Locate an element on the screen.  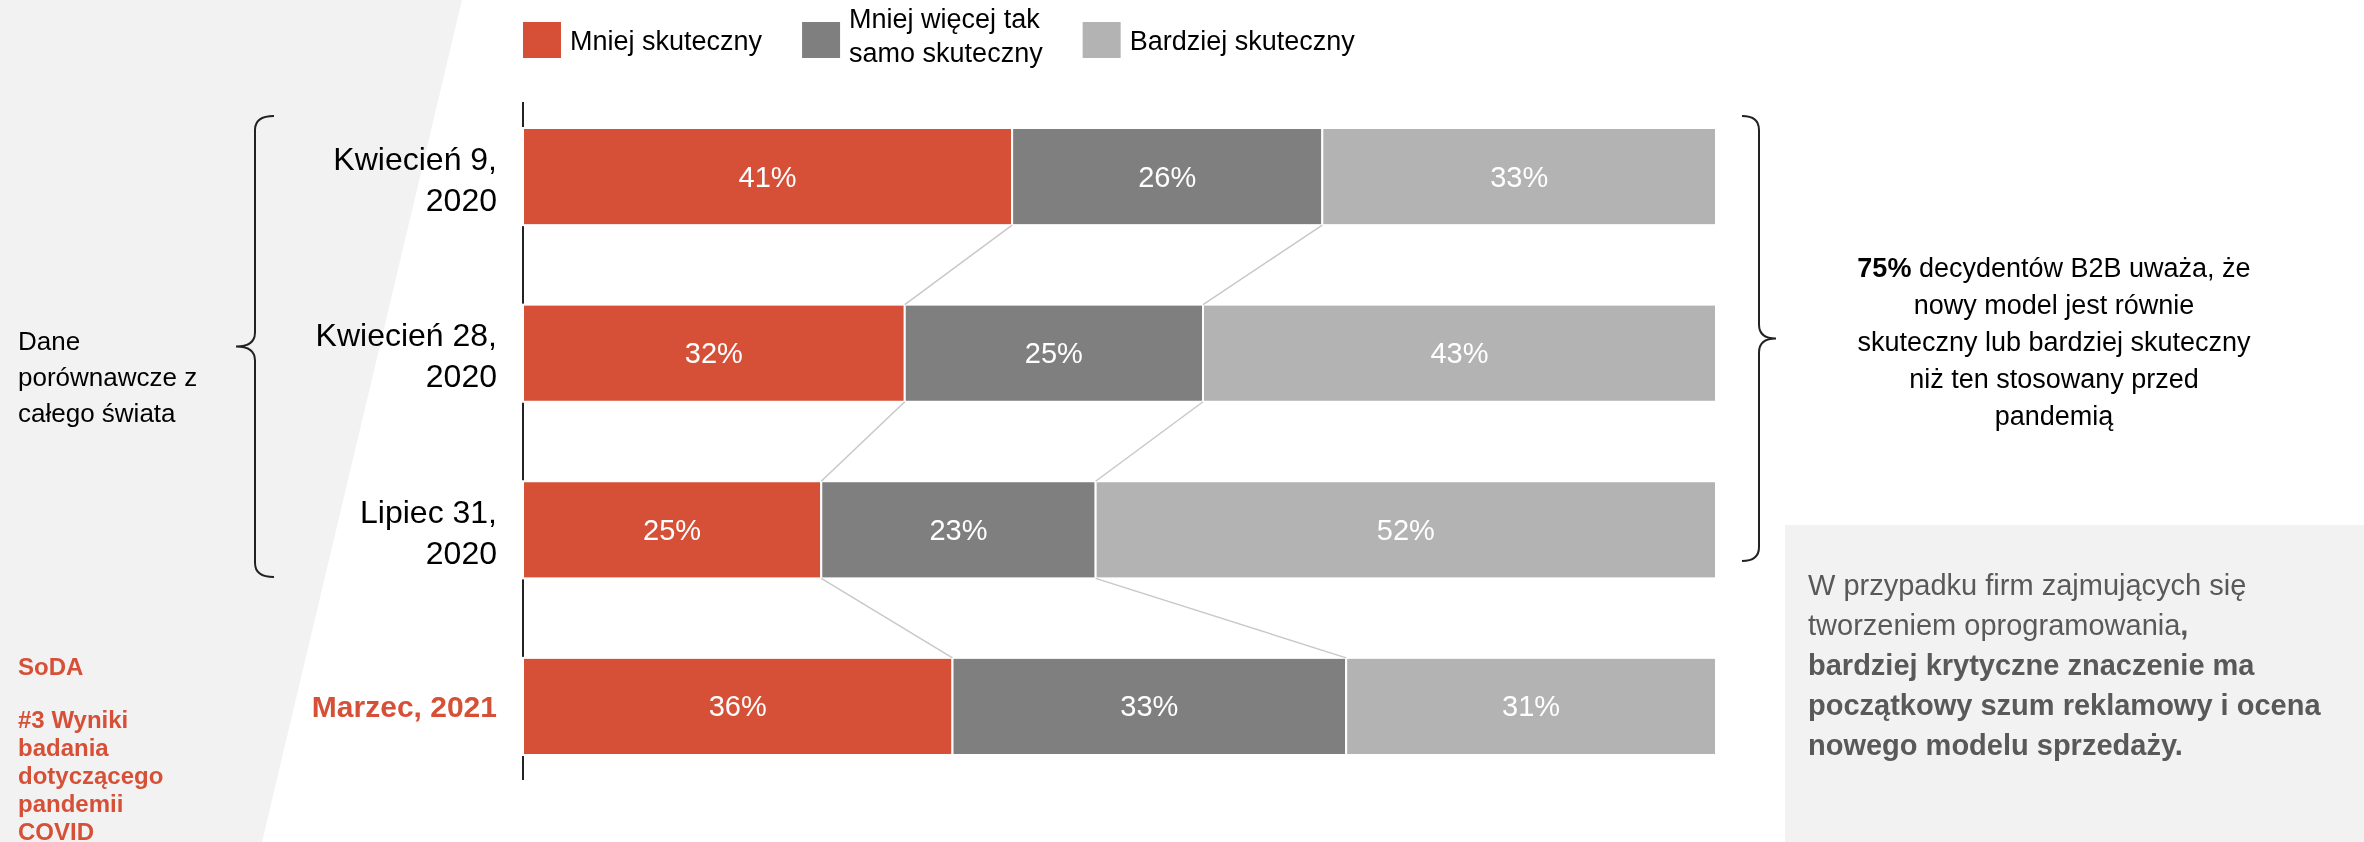
data-label: 52% is located at coordinates (1405, 529).